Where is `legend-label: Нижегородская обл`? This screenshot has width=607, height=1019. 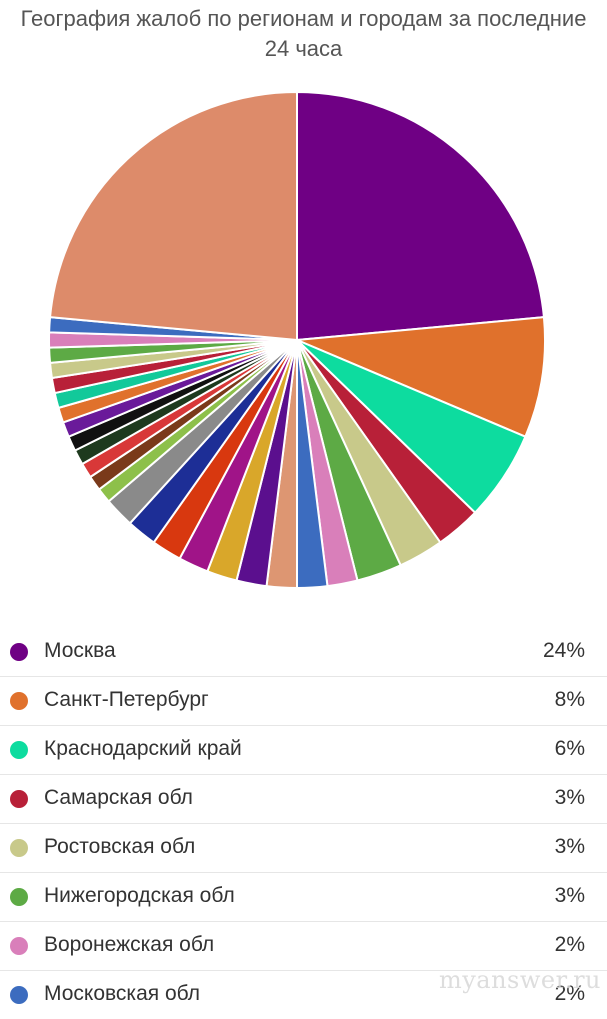
legend-label: Нижегородская обл is located at coordinates (139, 895).